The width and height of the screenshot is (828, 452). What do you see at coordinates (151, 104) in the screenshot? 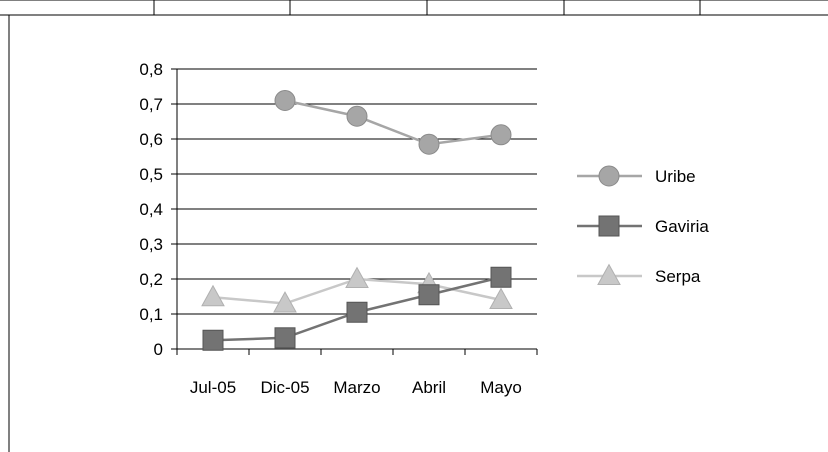
I see `y-tick-label: 0,7` at bounding box center [151, 104].